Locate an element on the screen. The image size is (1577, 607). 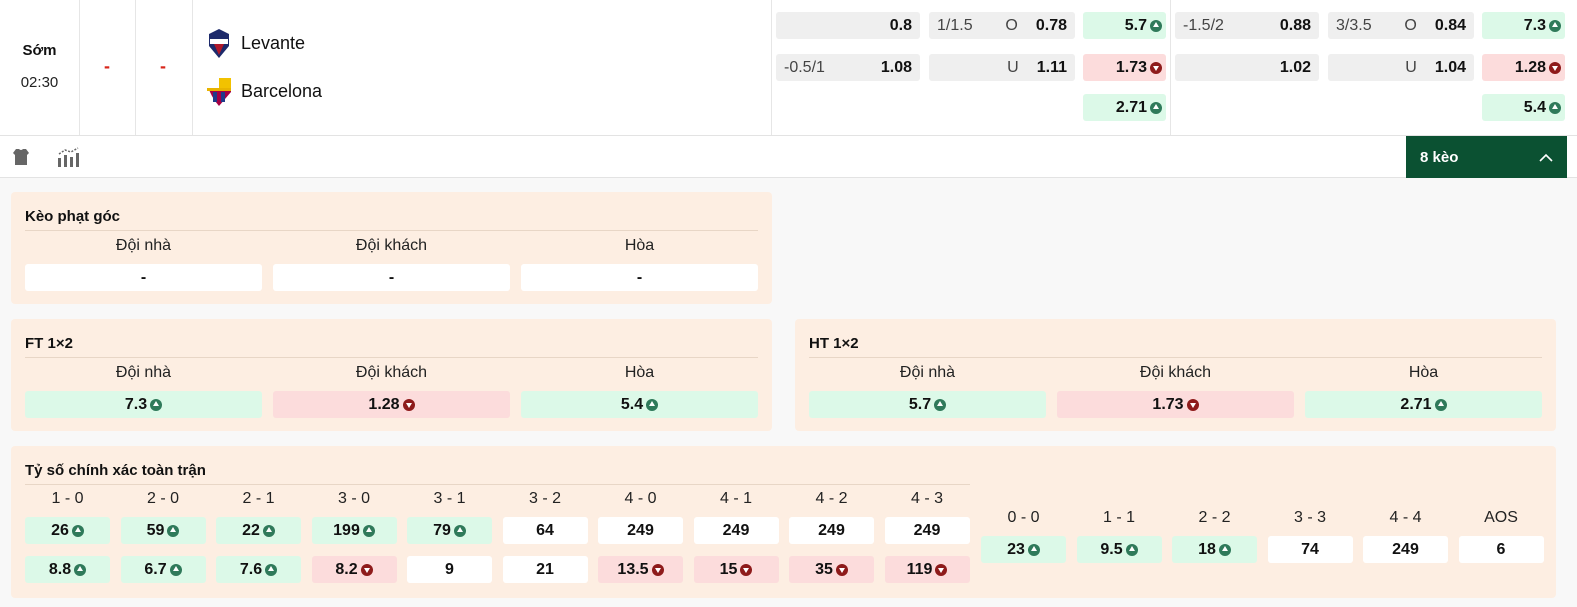
1x2-odd: 5.4 is located at coordinates (1523, 107).